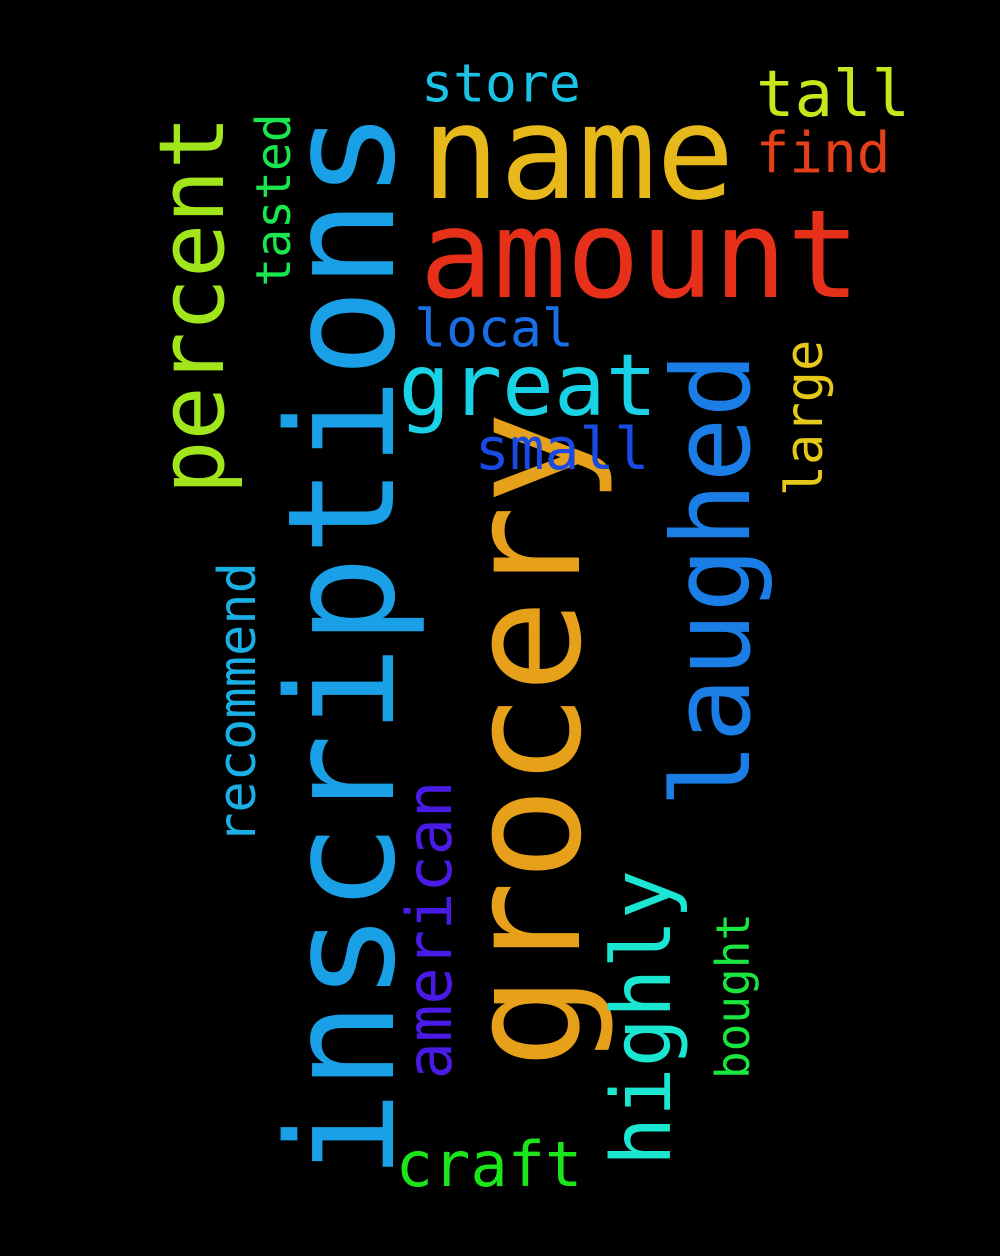 This screenshot has width=1000, height=1256. What do you see at coordinates (833, 95) in the screenshot?
I see `word-tall: tall` at bounding box center [833, 95].